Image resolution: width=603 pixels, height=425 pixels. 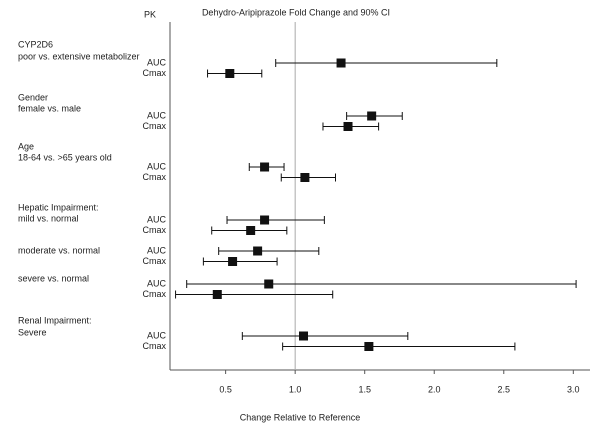 I want to click on x-tick-label: 3.0, so click(x=573, y=389).